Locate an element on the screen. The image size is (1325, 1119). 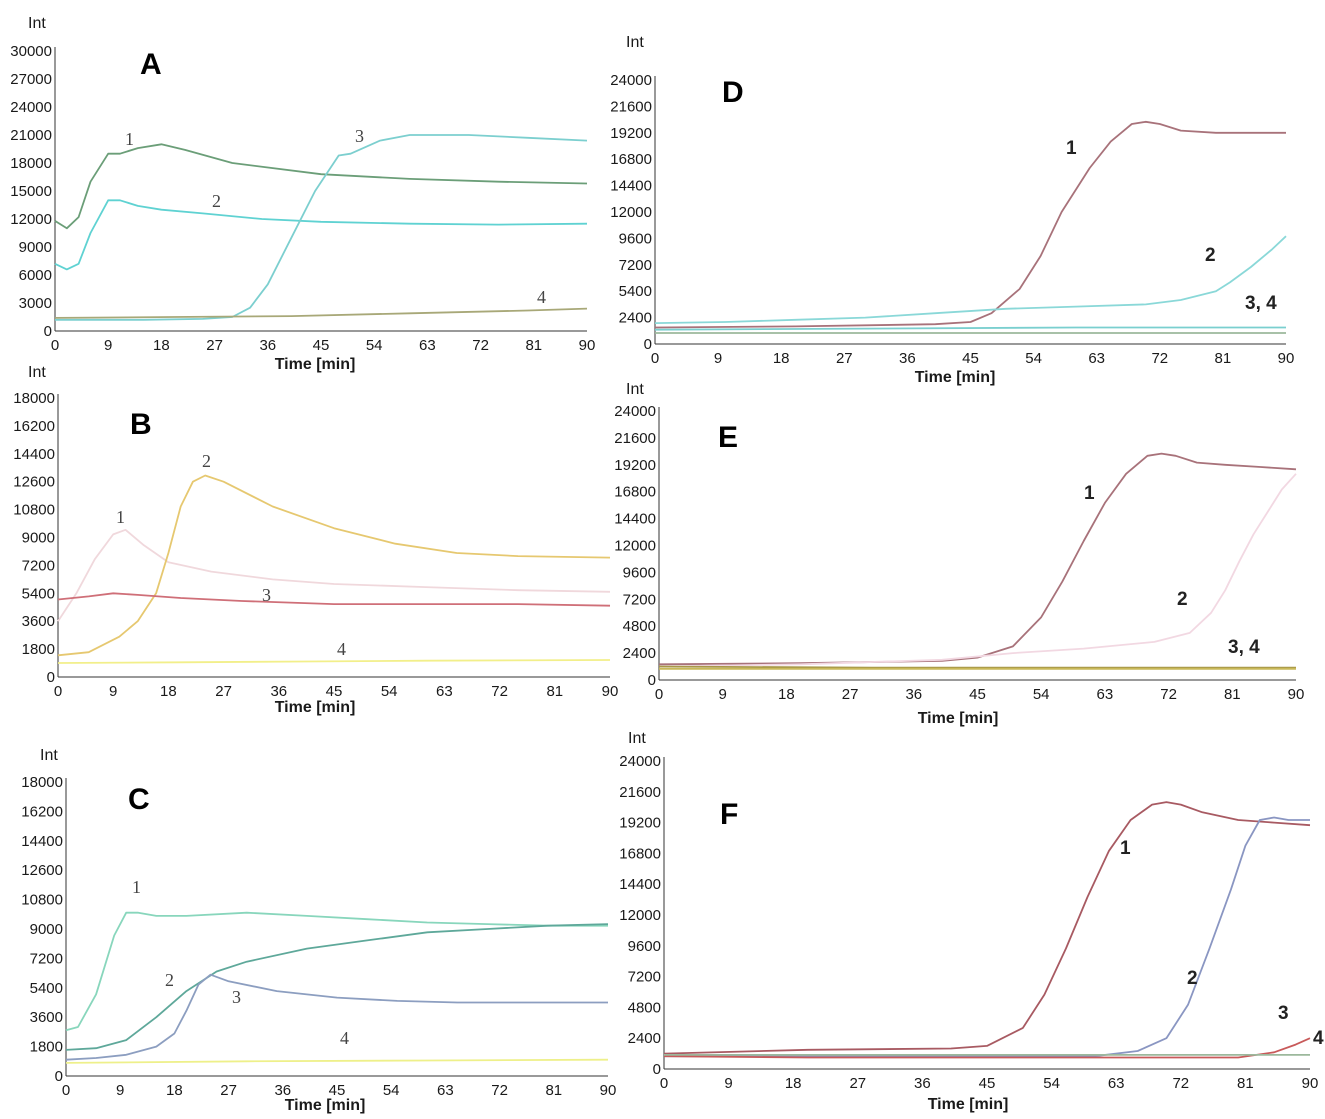
y-tick-label: 1800 is located at coordinates (46, 1047).